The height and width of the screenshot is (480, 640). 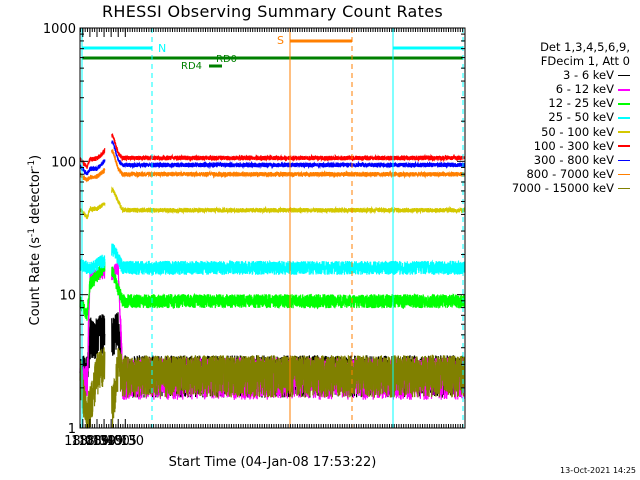 What do you see at coordinates (226, 59) in the screenshot?
I see `flag-rd0-label: RD0` at bounding box center [226, 59].